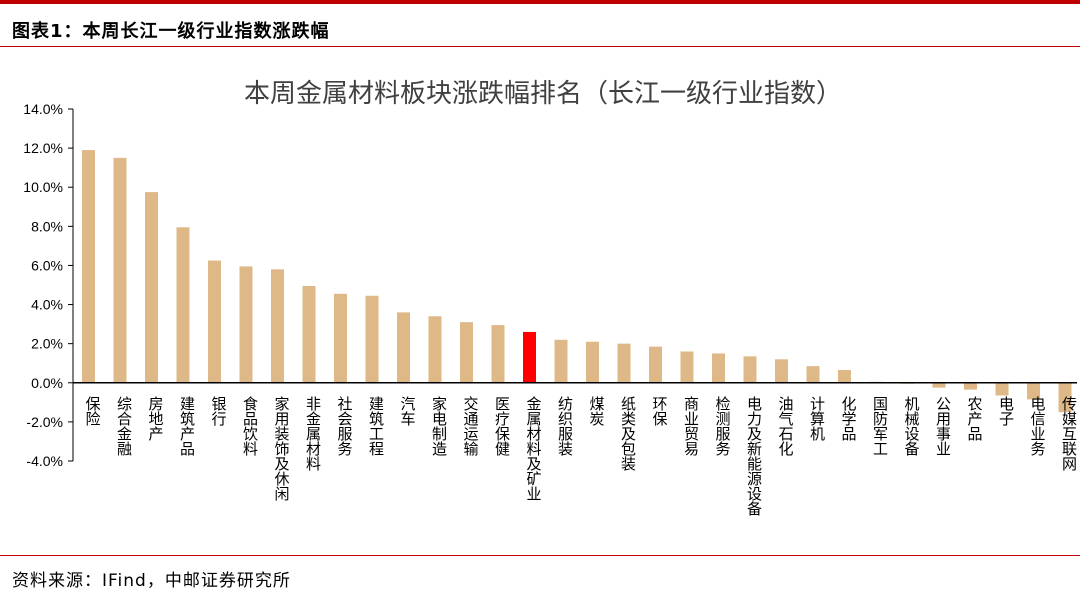 This screenshot has height=599, width=1080. I want to click on category-label: 电信业务, so click(1038, 426).